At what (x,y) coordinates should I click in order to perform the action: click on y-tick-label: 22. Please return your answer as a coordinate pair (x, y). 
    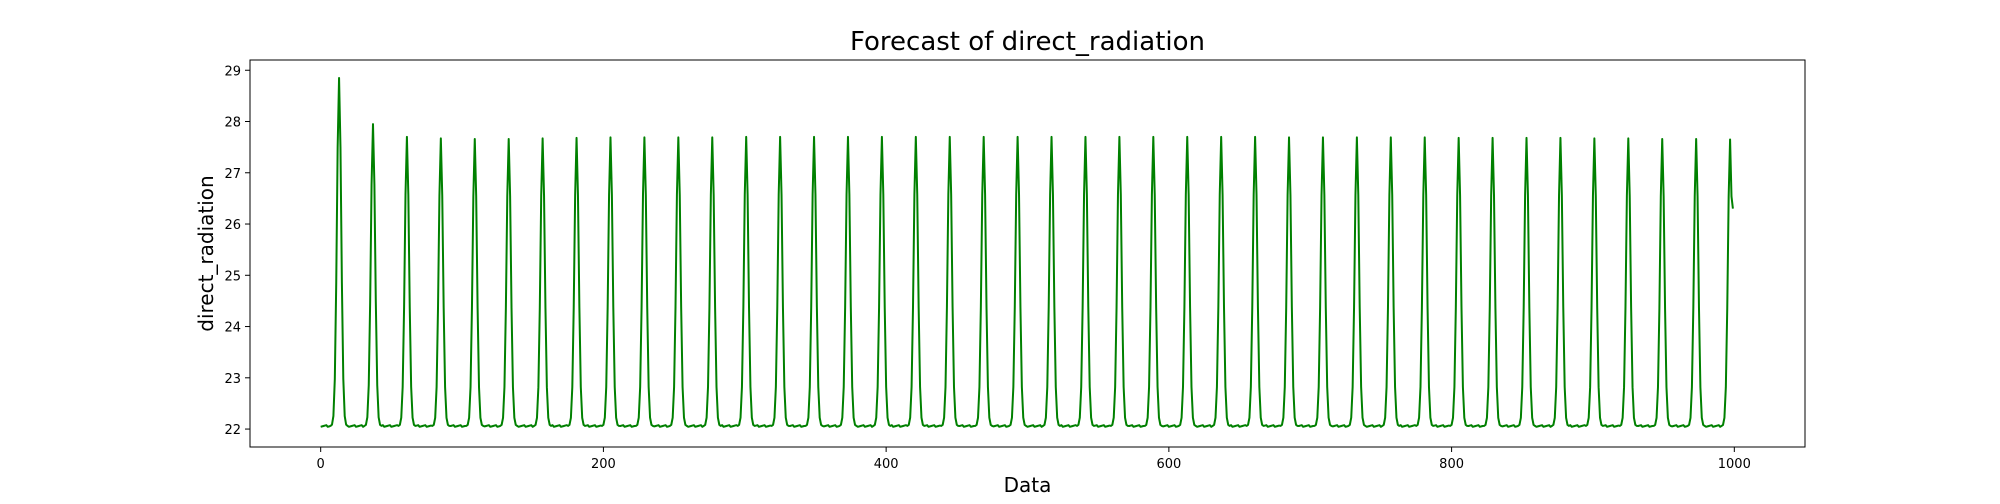
    Looking at the image, I should click on (232, 430).